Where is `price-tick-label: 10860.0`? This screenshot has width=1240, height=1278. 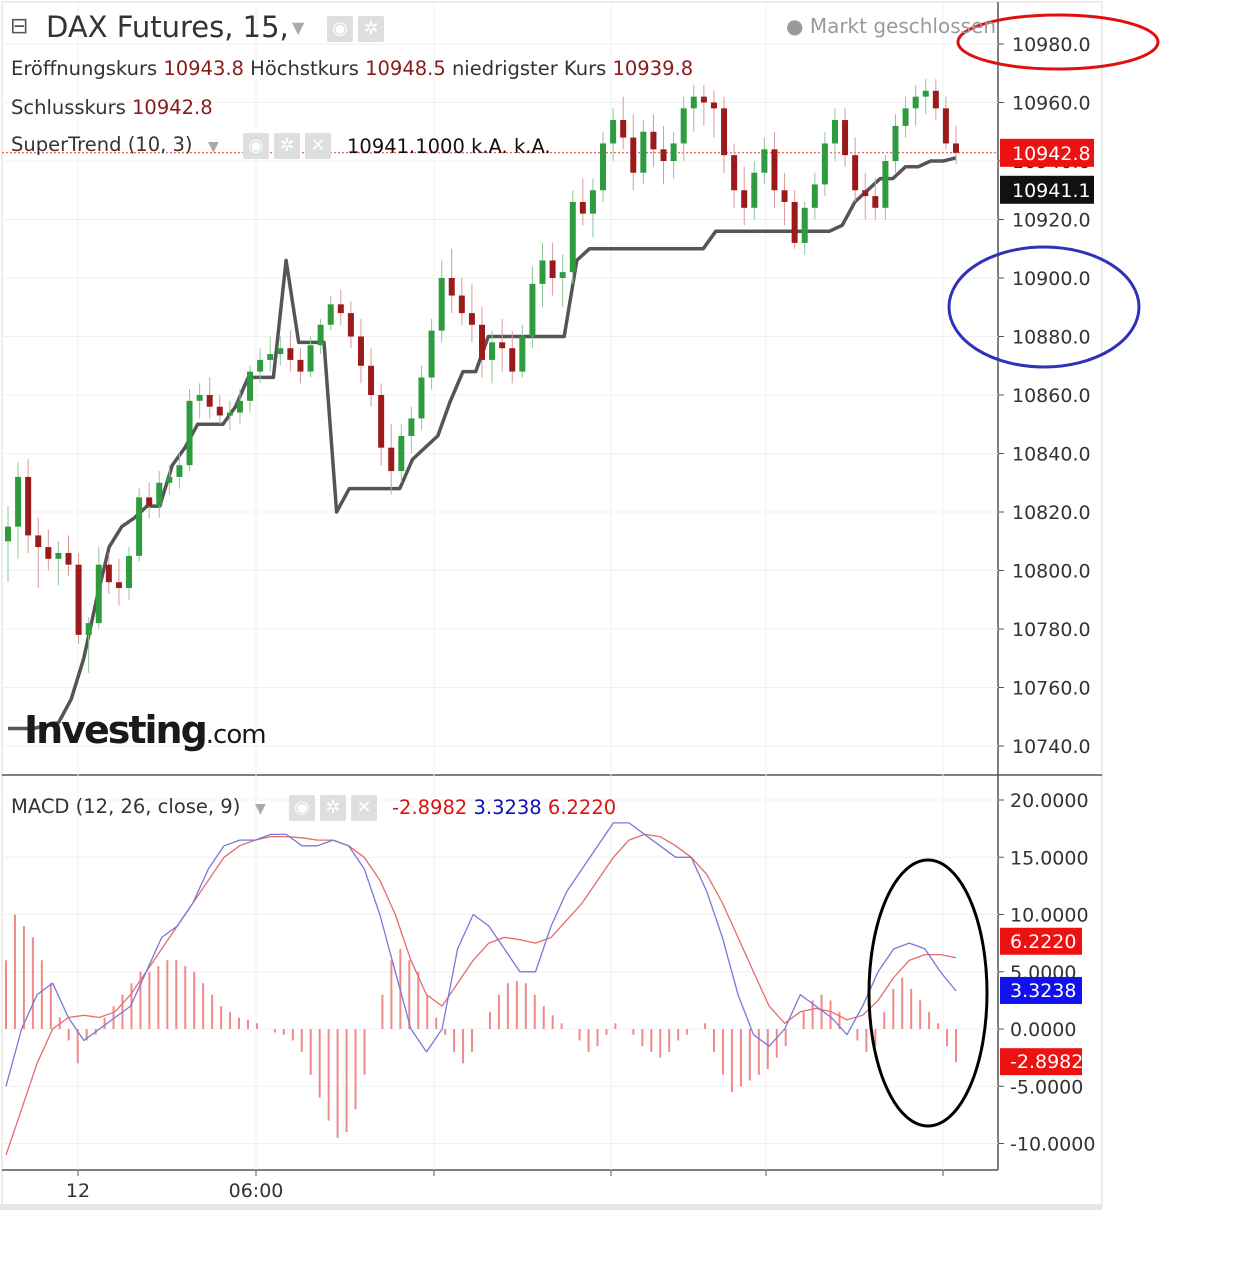
price-tick-label: 10860.0 is located at coordinates (1051, 396).